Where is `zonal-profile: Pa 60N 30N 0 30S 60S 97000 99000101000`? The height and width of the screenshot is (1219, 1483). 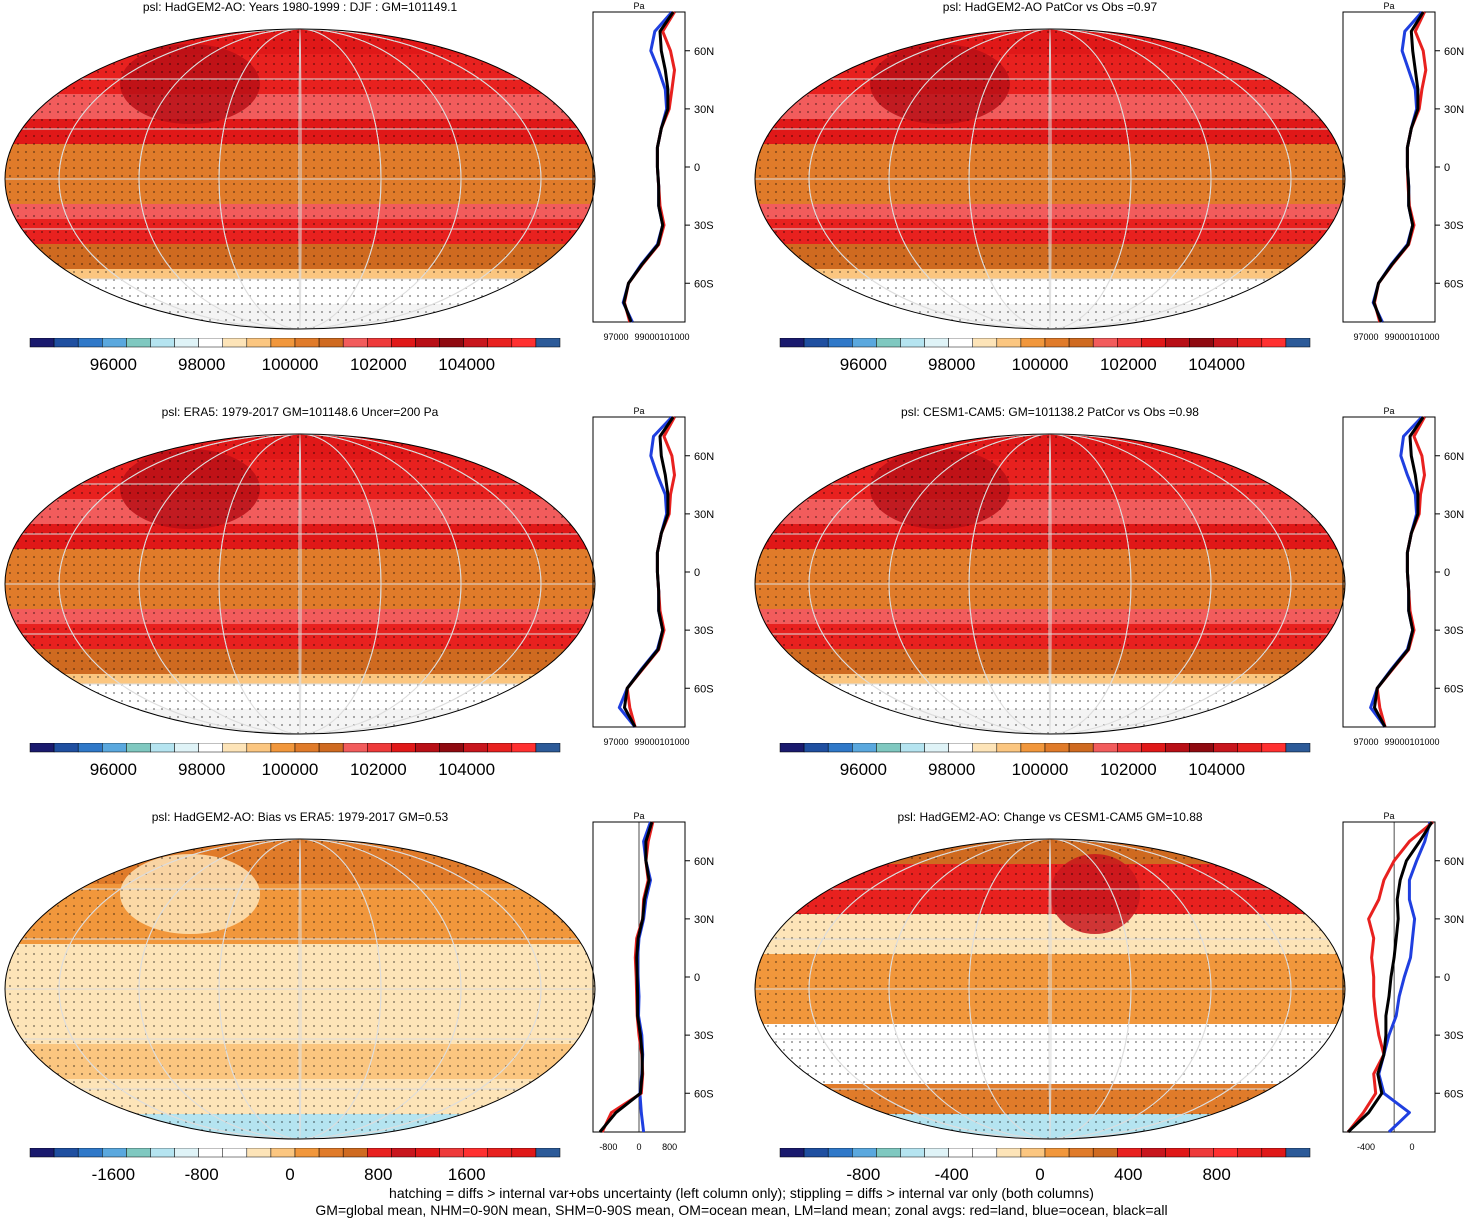
zonal-profile: Pa 60N 30N 0 30S 60S 97000 99000101000 is located at coordinates (653, 576).